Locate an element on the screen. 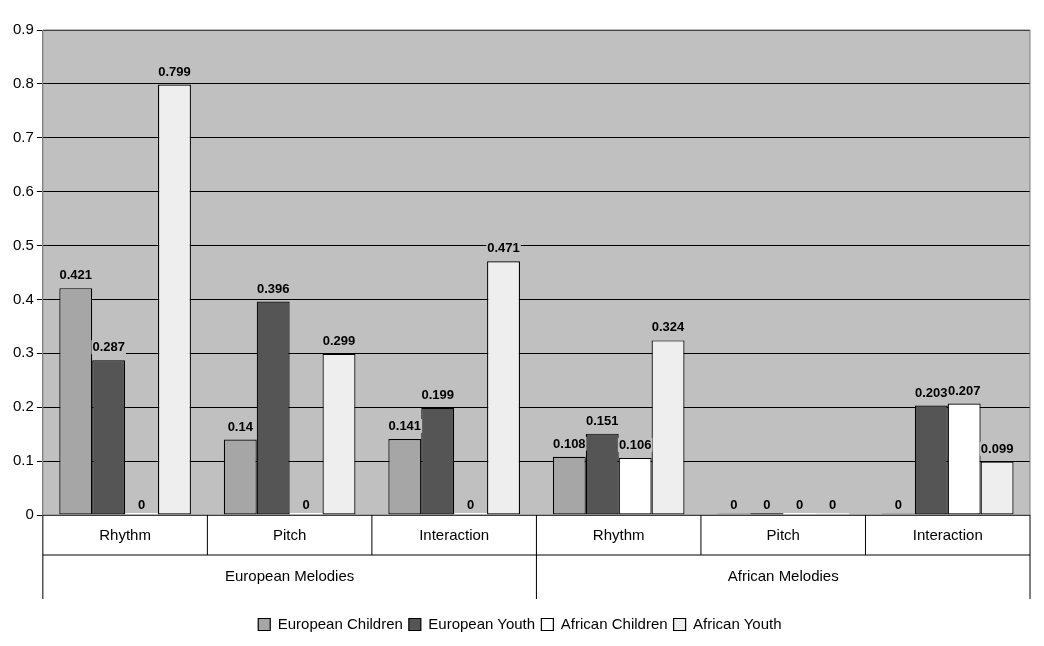 The height and width of the screenshot is (646, 1044). data-label: 0.099 is located at coordinates (997, 448).